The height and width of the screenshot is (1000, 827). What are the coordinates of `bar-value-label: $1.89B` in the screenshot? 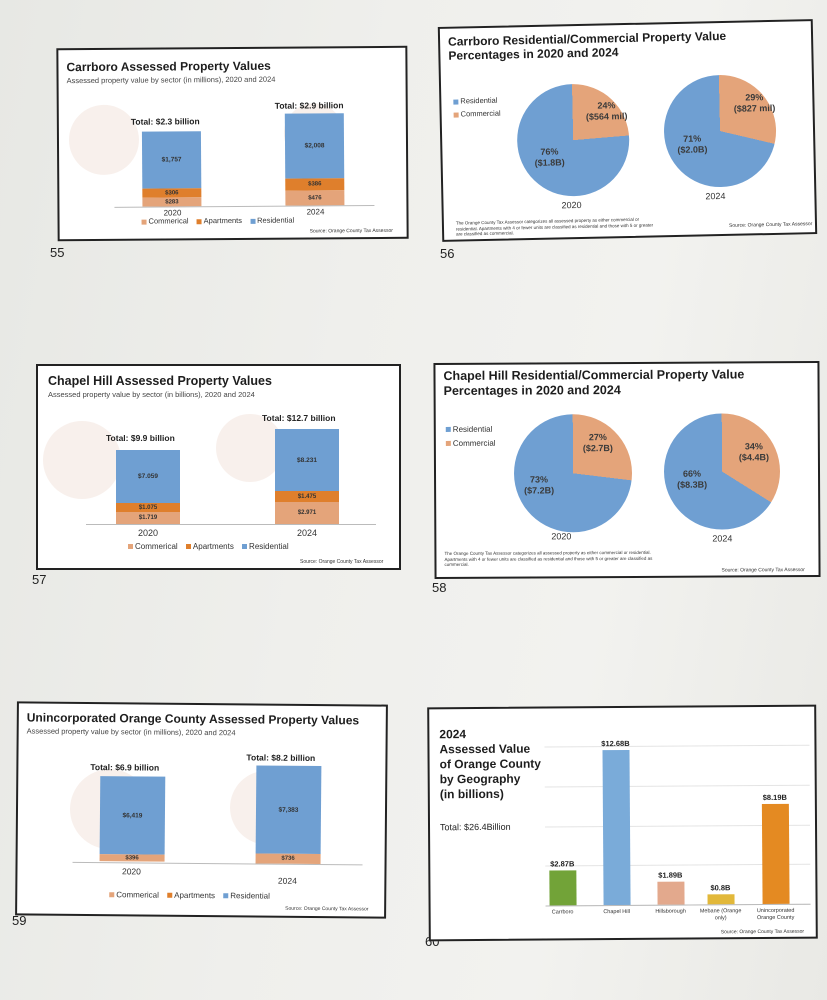 It's located at (670, 875).